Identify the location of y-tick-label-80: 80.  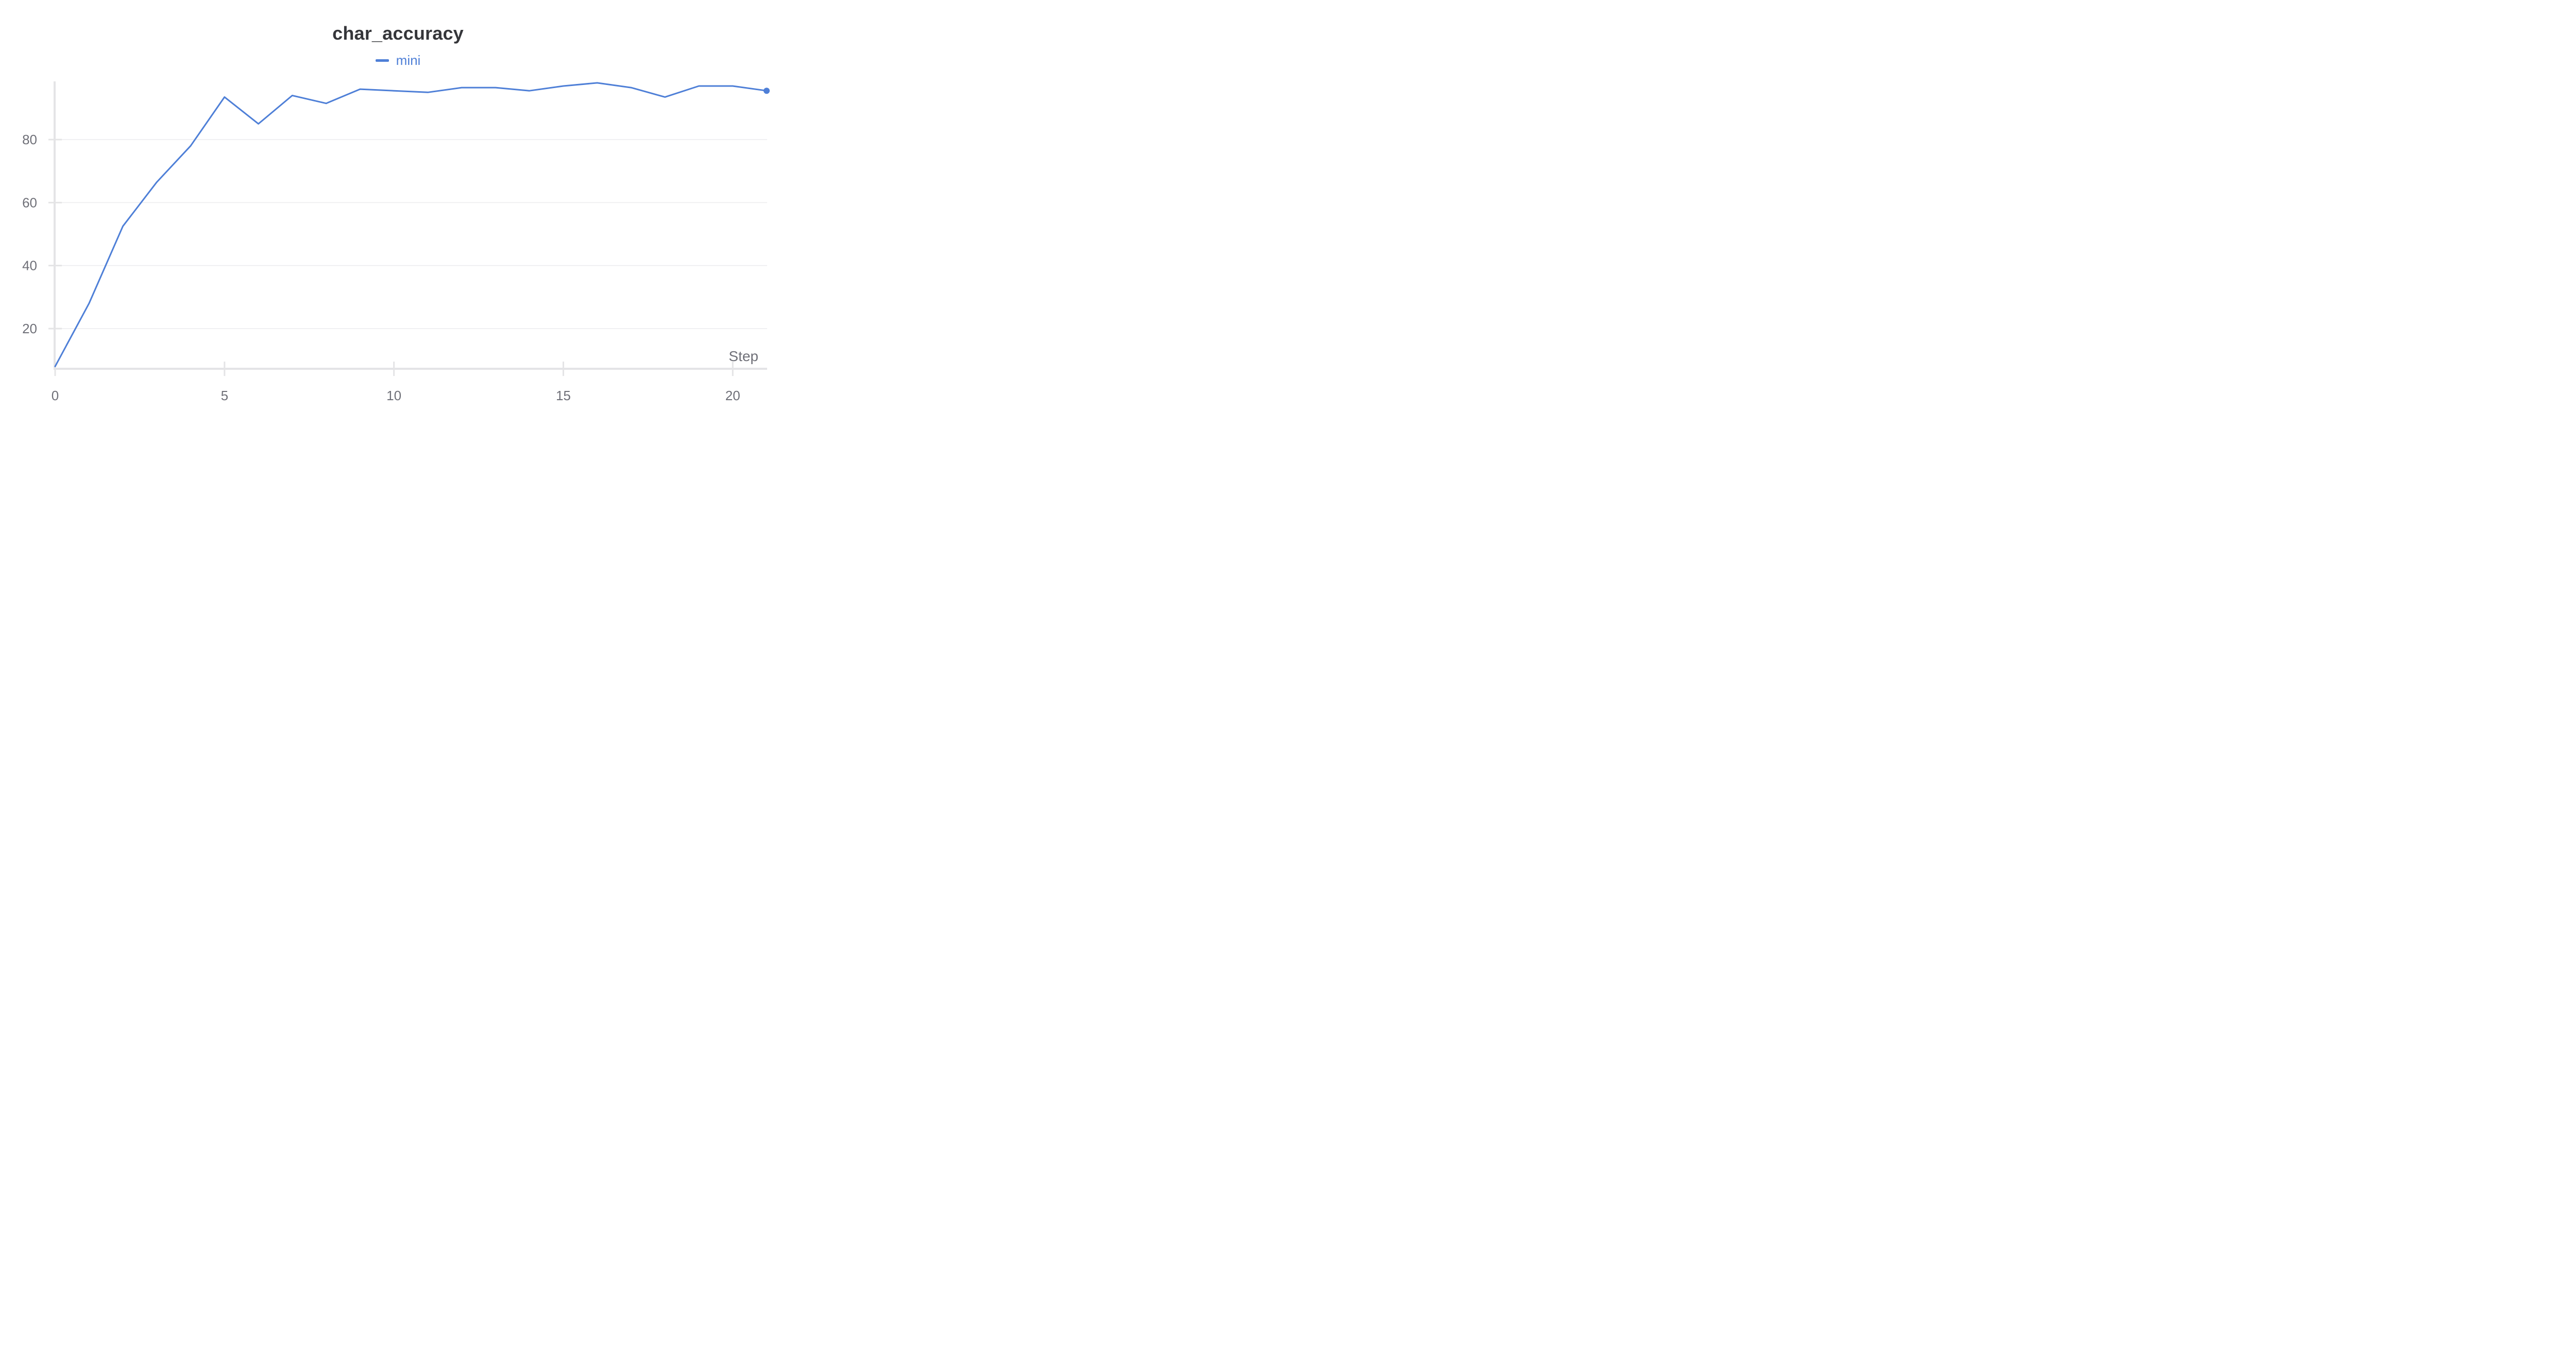
(29, 139).